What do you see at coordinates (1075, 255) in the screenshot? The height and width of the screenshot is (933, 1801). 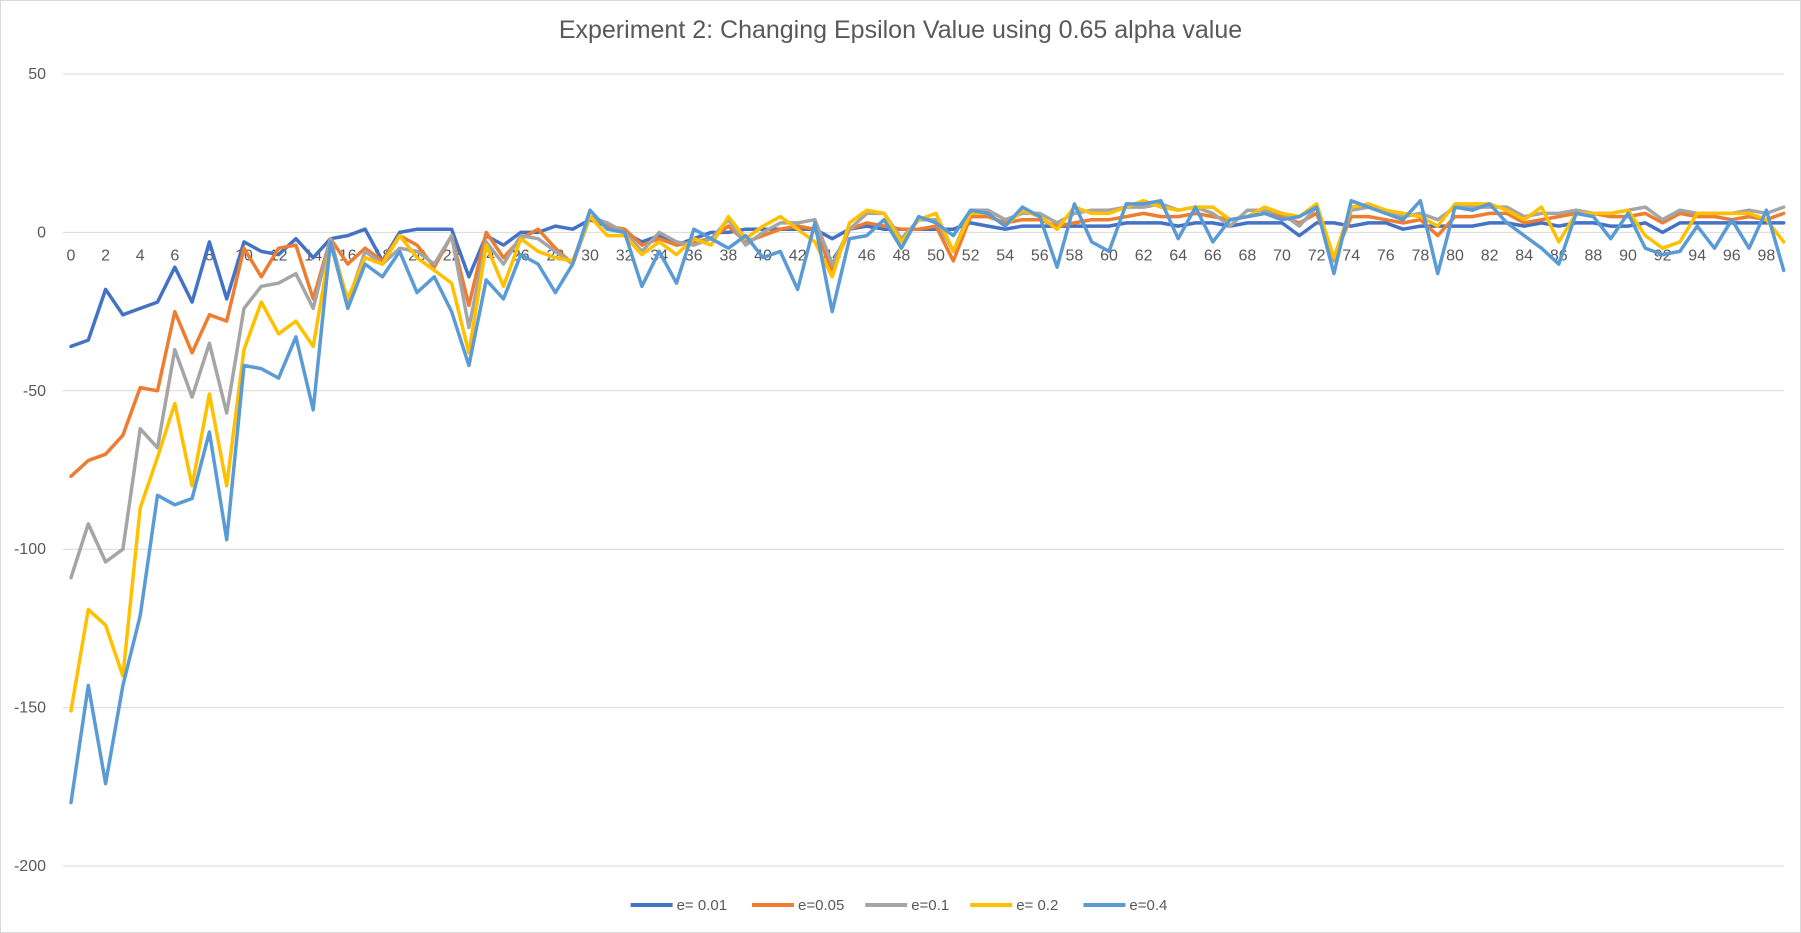 I see `x-tick-label: 58` at bounding box center [1075, 255].